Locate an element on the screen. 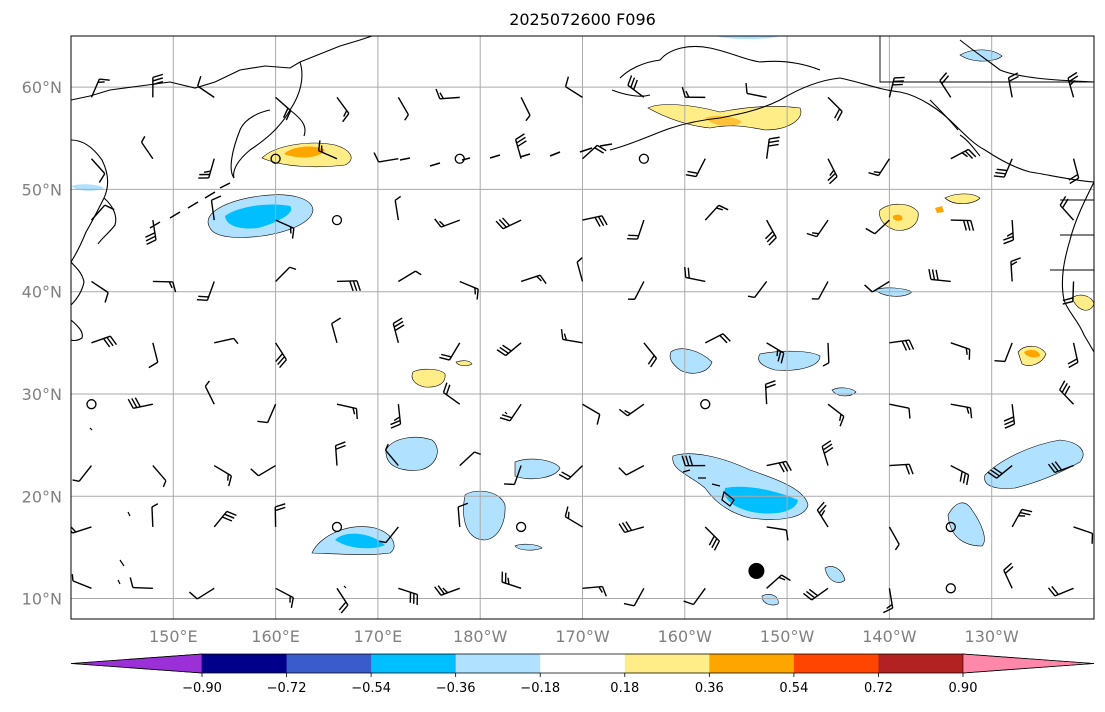 The width and height of the screenshot is (1105, 712). lat-tick-label: 10°N is located at coordinates (42, 599).